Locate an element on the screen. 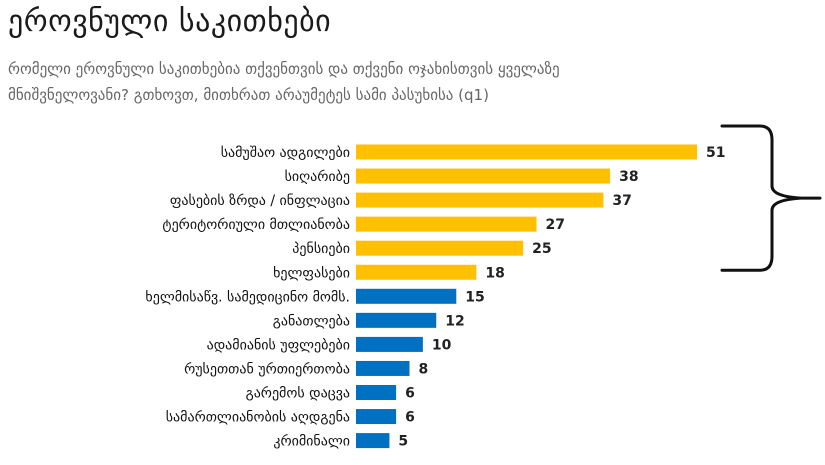  category-label: კრიმინალი is located at coordinates (311, 441).